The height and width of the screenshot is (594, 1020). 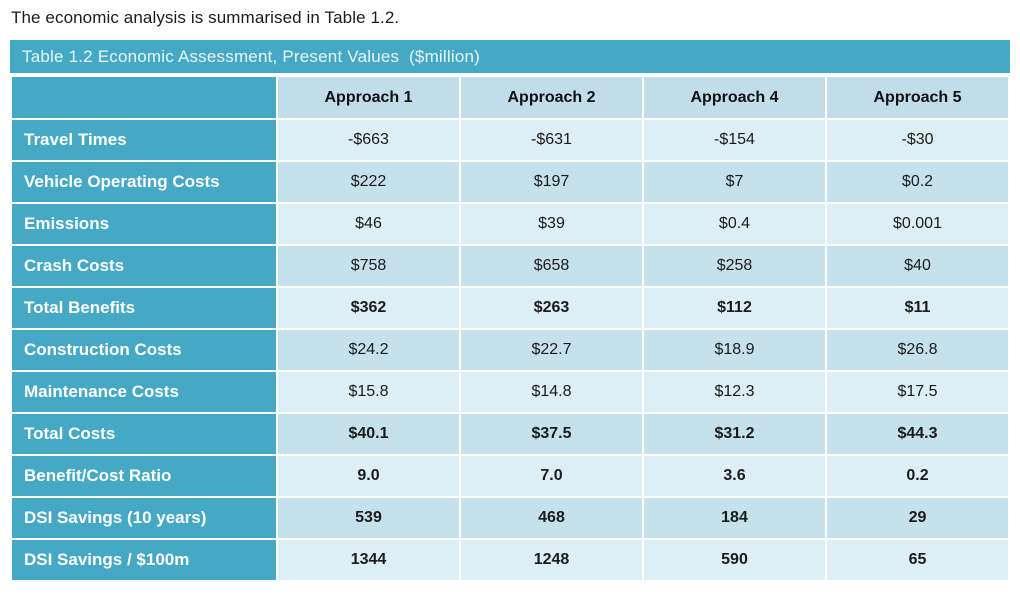 I want to click on data-cell: 1248, so click(x=551, y=560).